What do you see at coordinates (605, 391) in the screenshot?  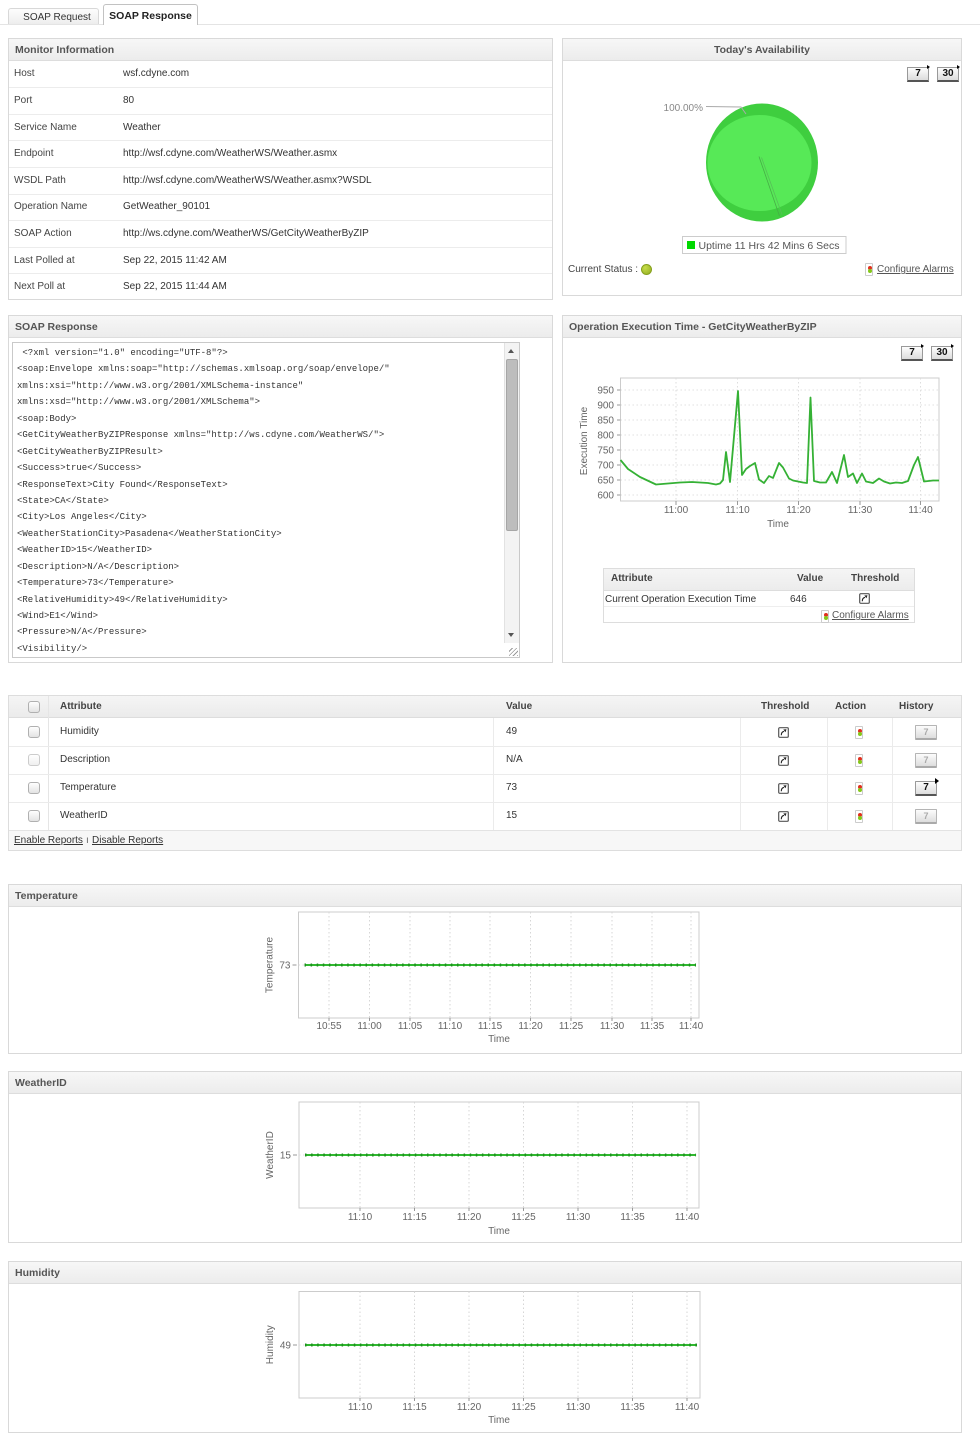 I see `svg-text: 950` at bounding box center [605, 391].